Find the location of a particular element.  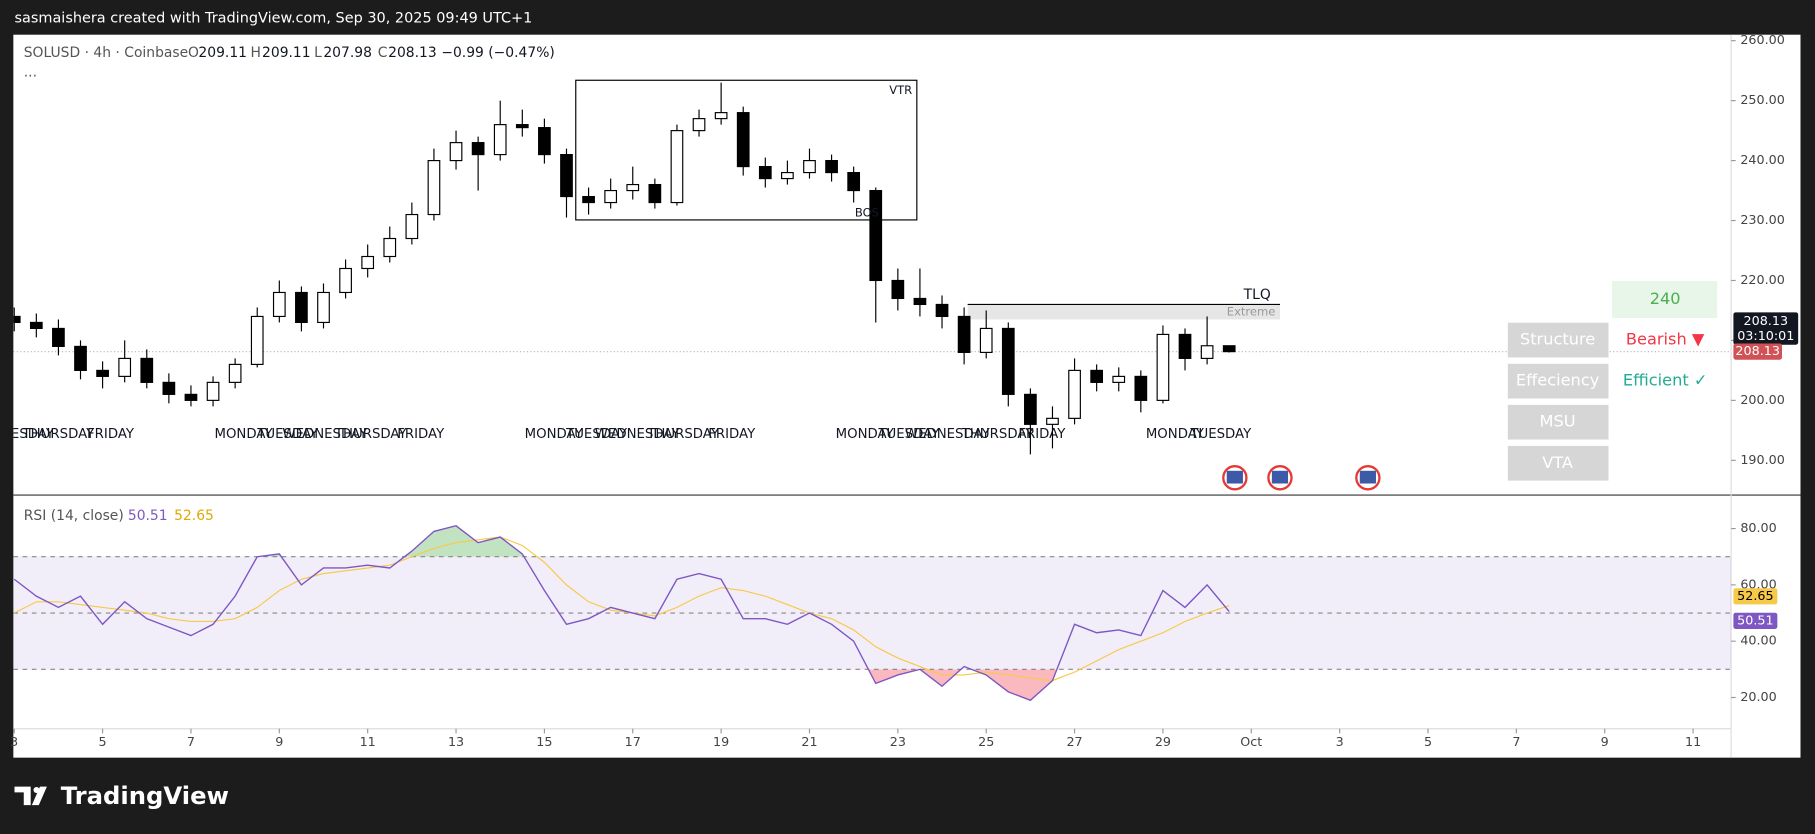

y-tick-label: 200.00 is located at coordinates (1762, 399).